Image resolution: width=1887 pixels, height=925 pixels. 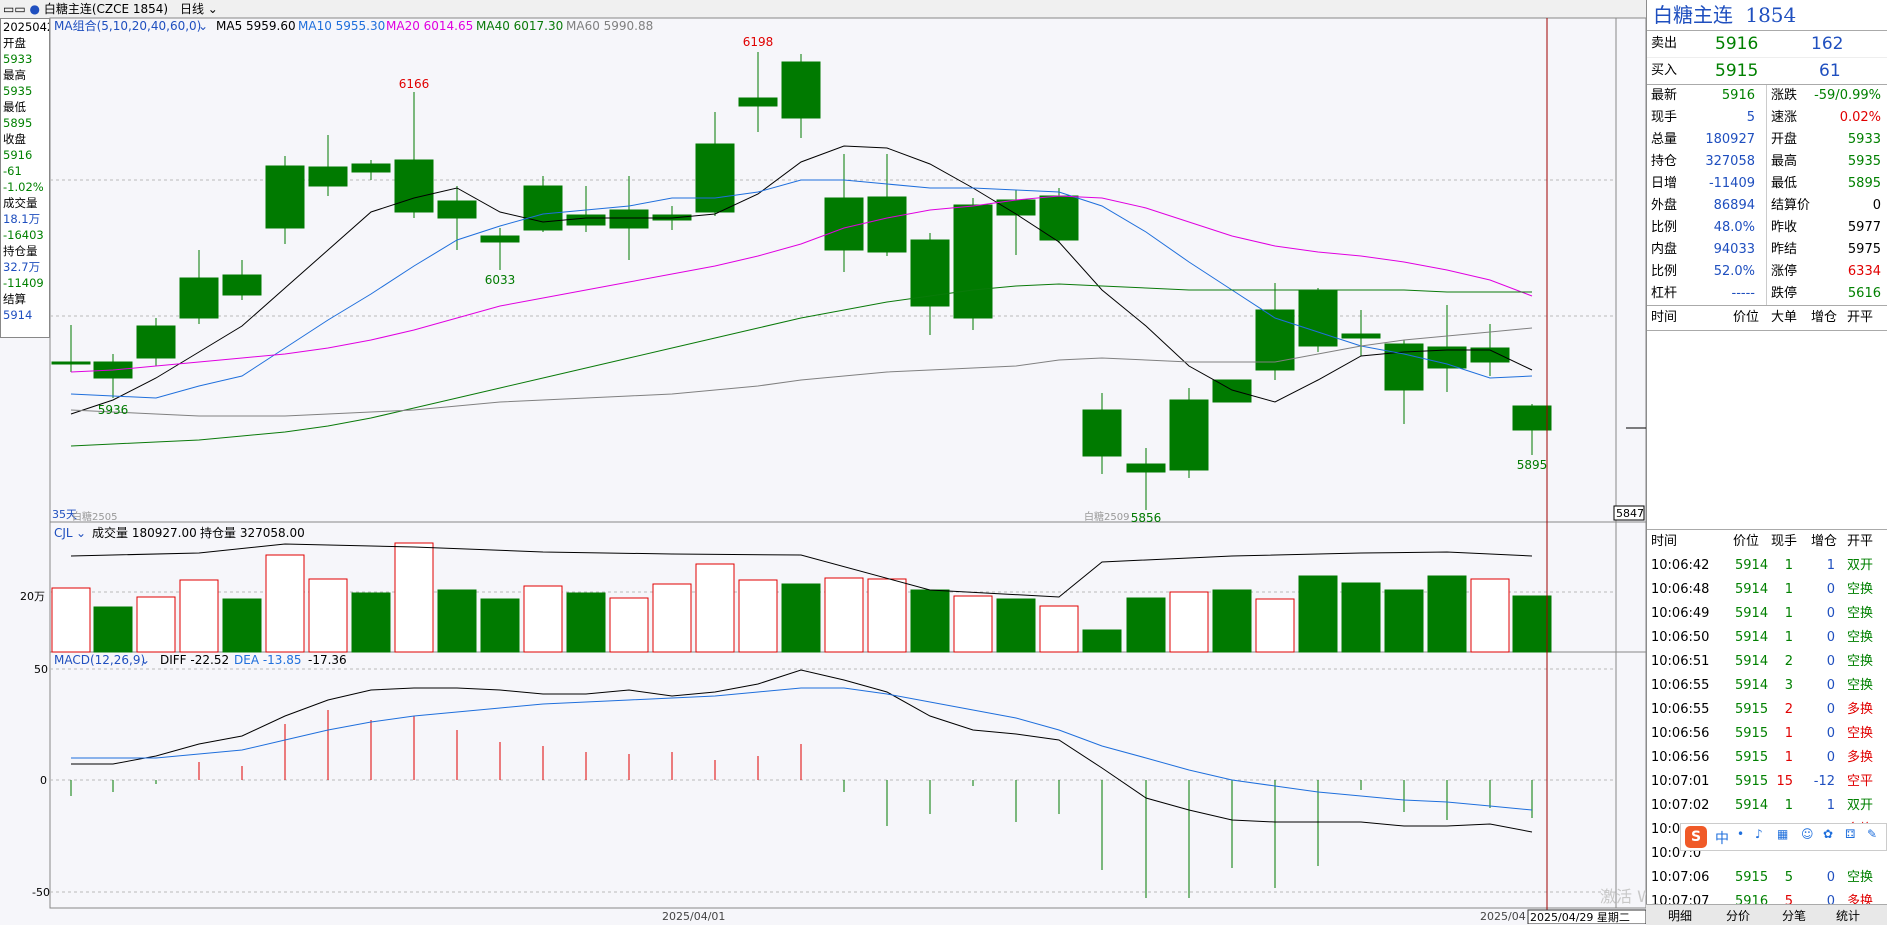 What do you see at coordinates (127, 25) in the screenshot?
I see `ma-group-label: MA组合(5,10,20,40,60,0)` at bounding box center [127, 25].